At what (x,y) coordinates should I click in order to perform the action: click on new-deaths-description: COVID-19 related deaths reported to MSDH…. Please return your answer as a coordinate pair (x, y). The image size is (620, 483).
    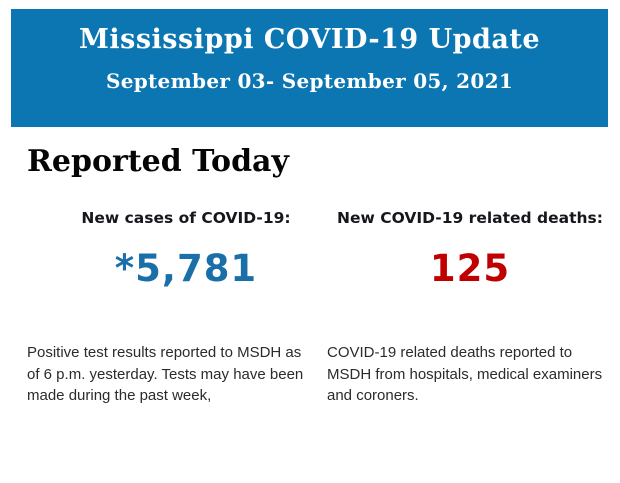
    Looking at the image, I should click on (465, 374).